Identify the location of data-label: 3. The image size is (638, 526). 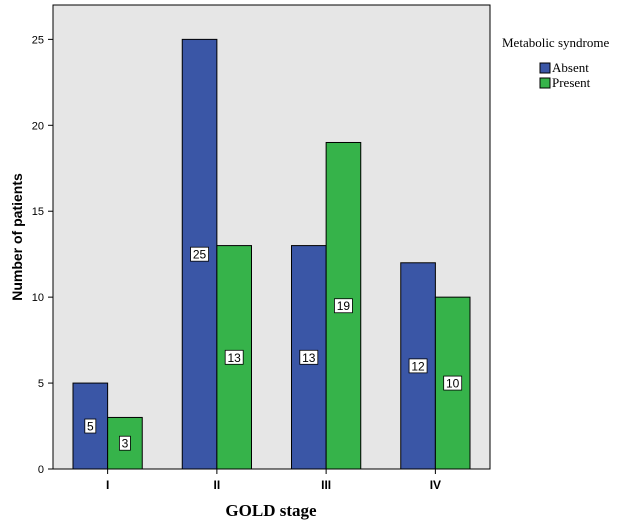
(125, 444).